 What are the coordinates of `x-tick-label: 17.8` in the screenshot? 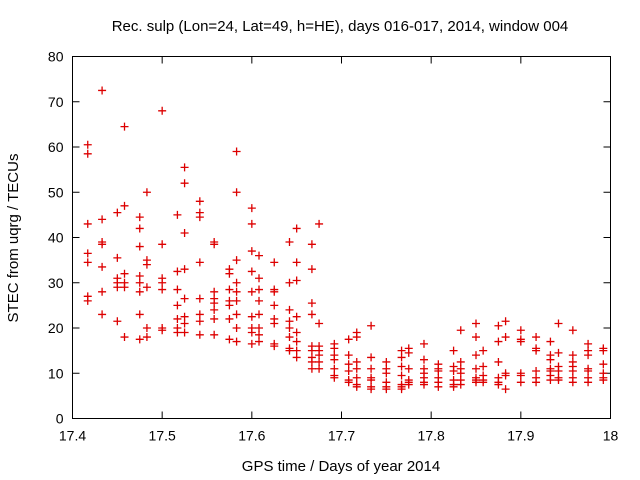 It's located at (431, 436).